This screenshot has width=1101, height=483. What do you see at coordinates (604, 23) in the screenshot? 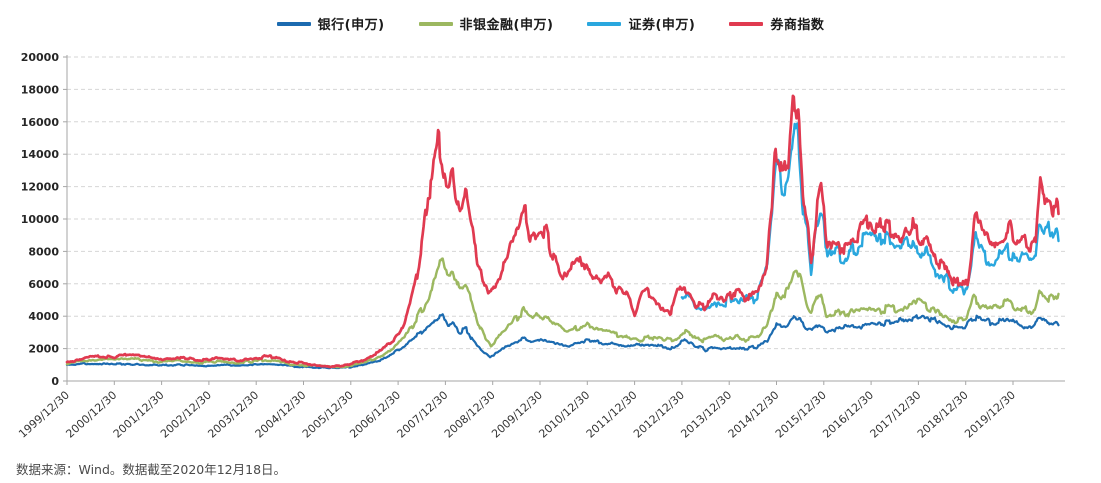
I see `legend-line-swatch-securities` at bounding box center [604, 23].